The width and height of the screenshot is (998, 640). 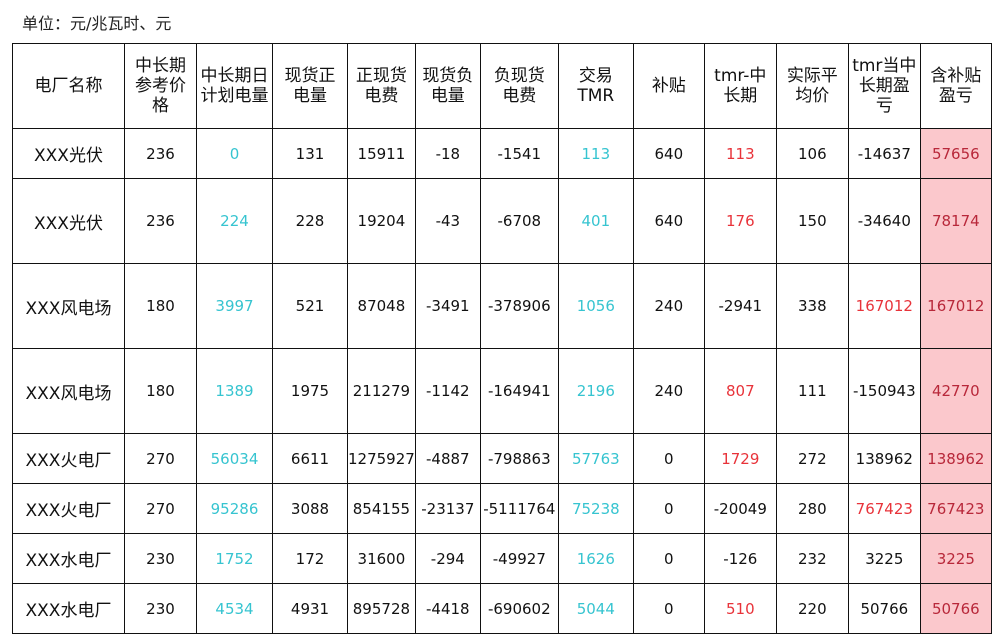 I want to click on table-cell: 401, so click(x=595, y=221).